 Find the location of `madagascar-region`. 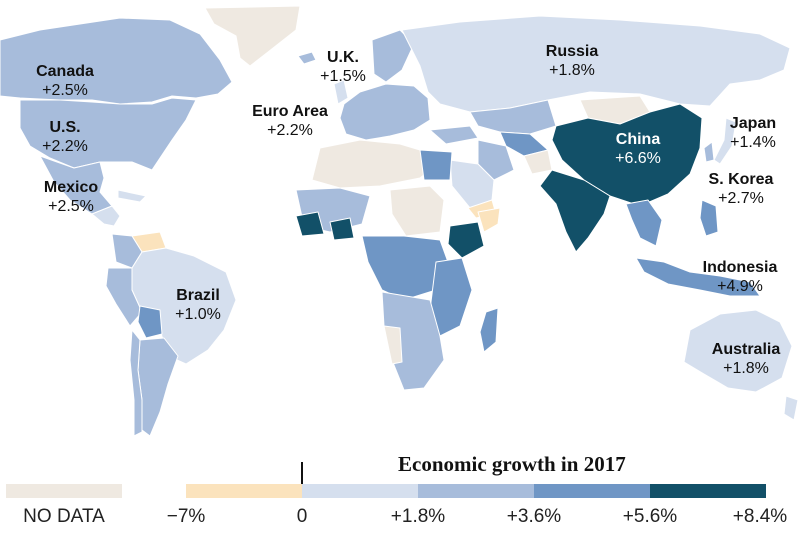

madagascar-region is located at coordinates (489, 330).